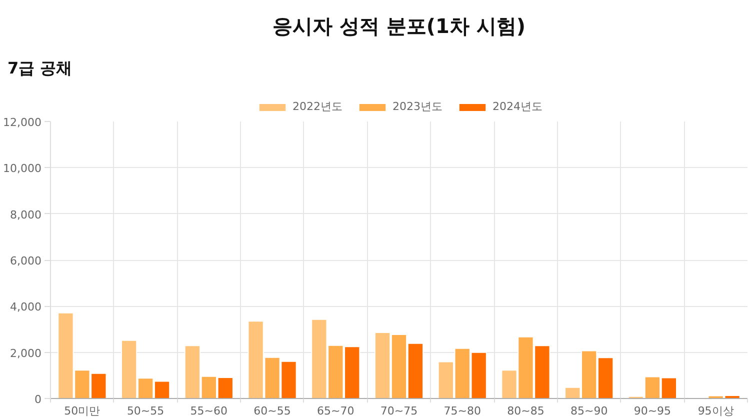 This screenshot has width=750, height=418. Describe the element at coordinates (399, 411) in the screenshot. I see `x-tick-label: 70~75` at that location.